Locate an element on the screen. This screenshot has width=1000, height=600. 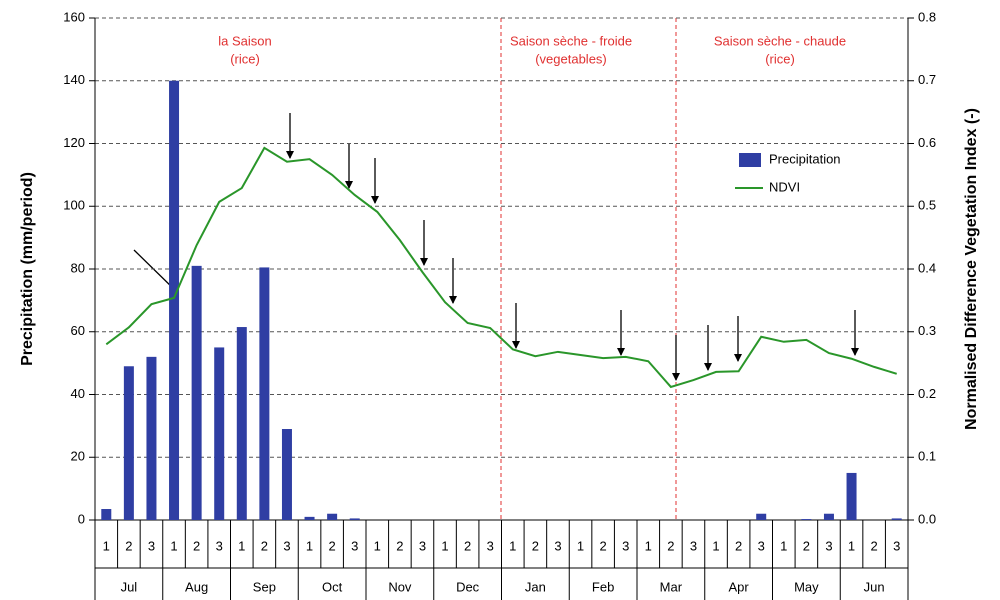
month-label: Aug is located at coordinates (196, 586).